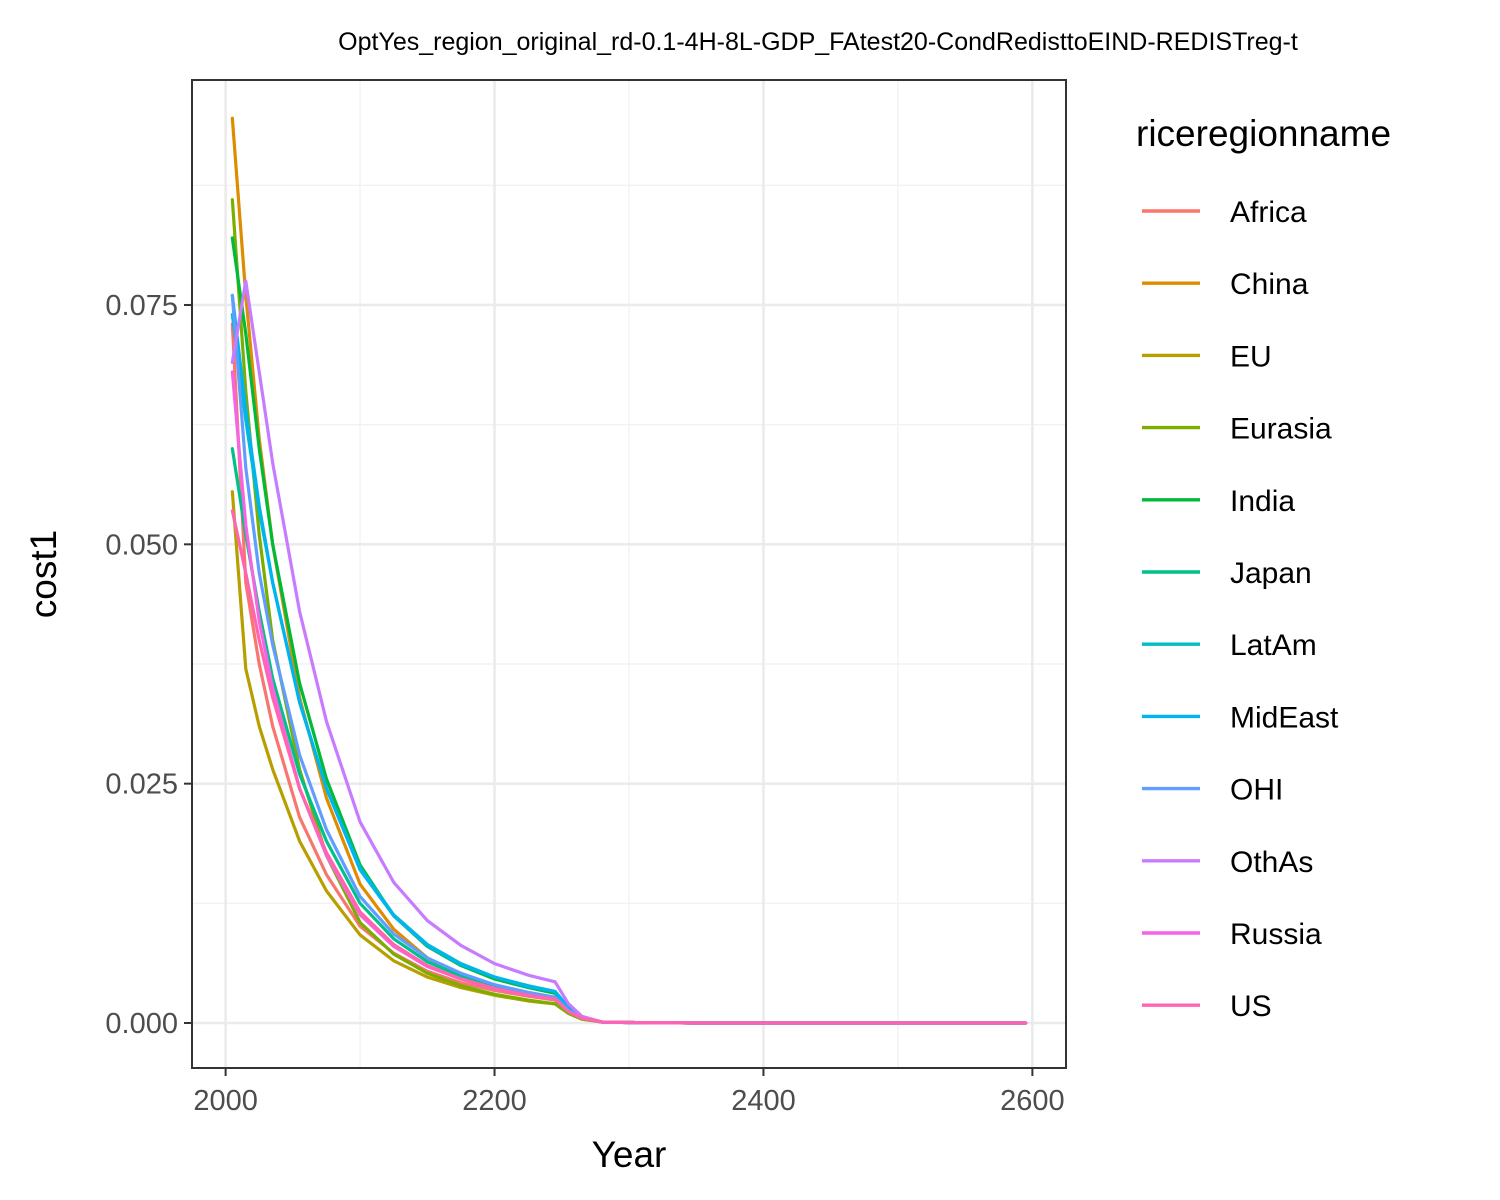 The image size is (1500, 1200). Describe the element at coordinates (141, 785) in the screenshot. I see `y-tick-label: 0.025` at that location.